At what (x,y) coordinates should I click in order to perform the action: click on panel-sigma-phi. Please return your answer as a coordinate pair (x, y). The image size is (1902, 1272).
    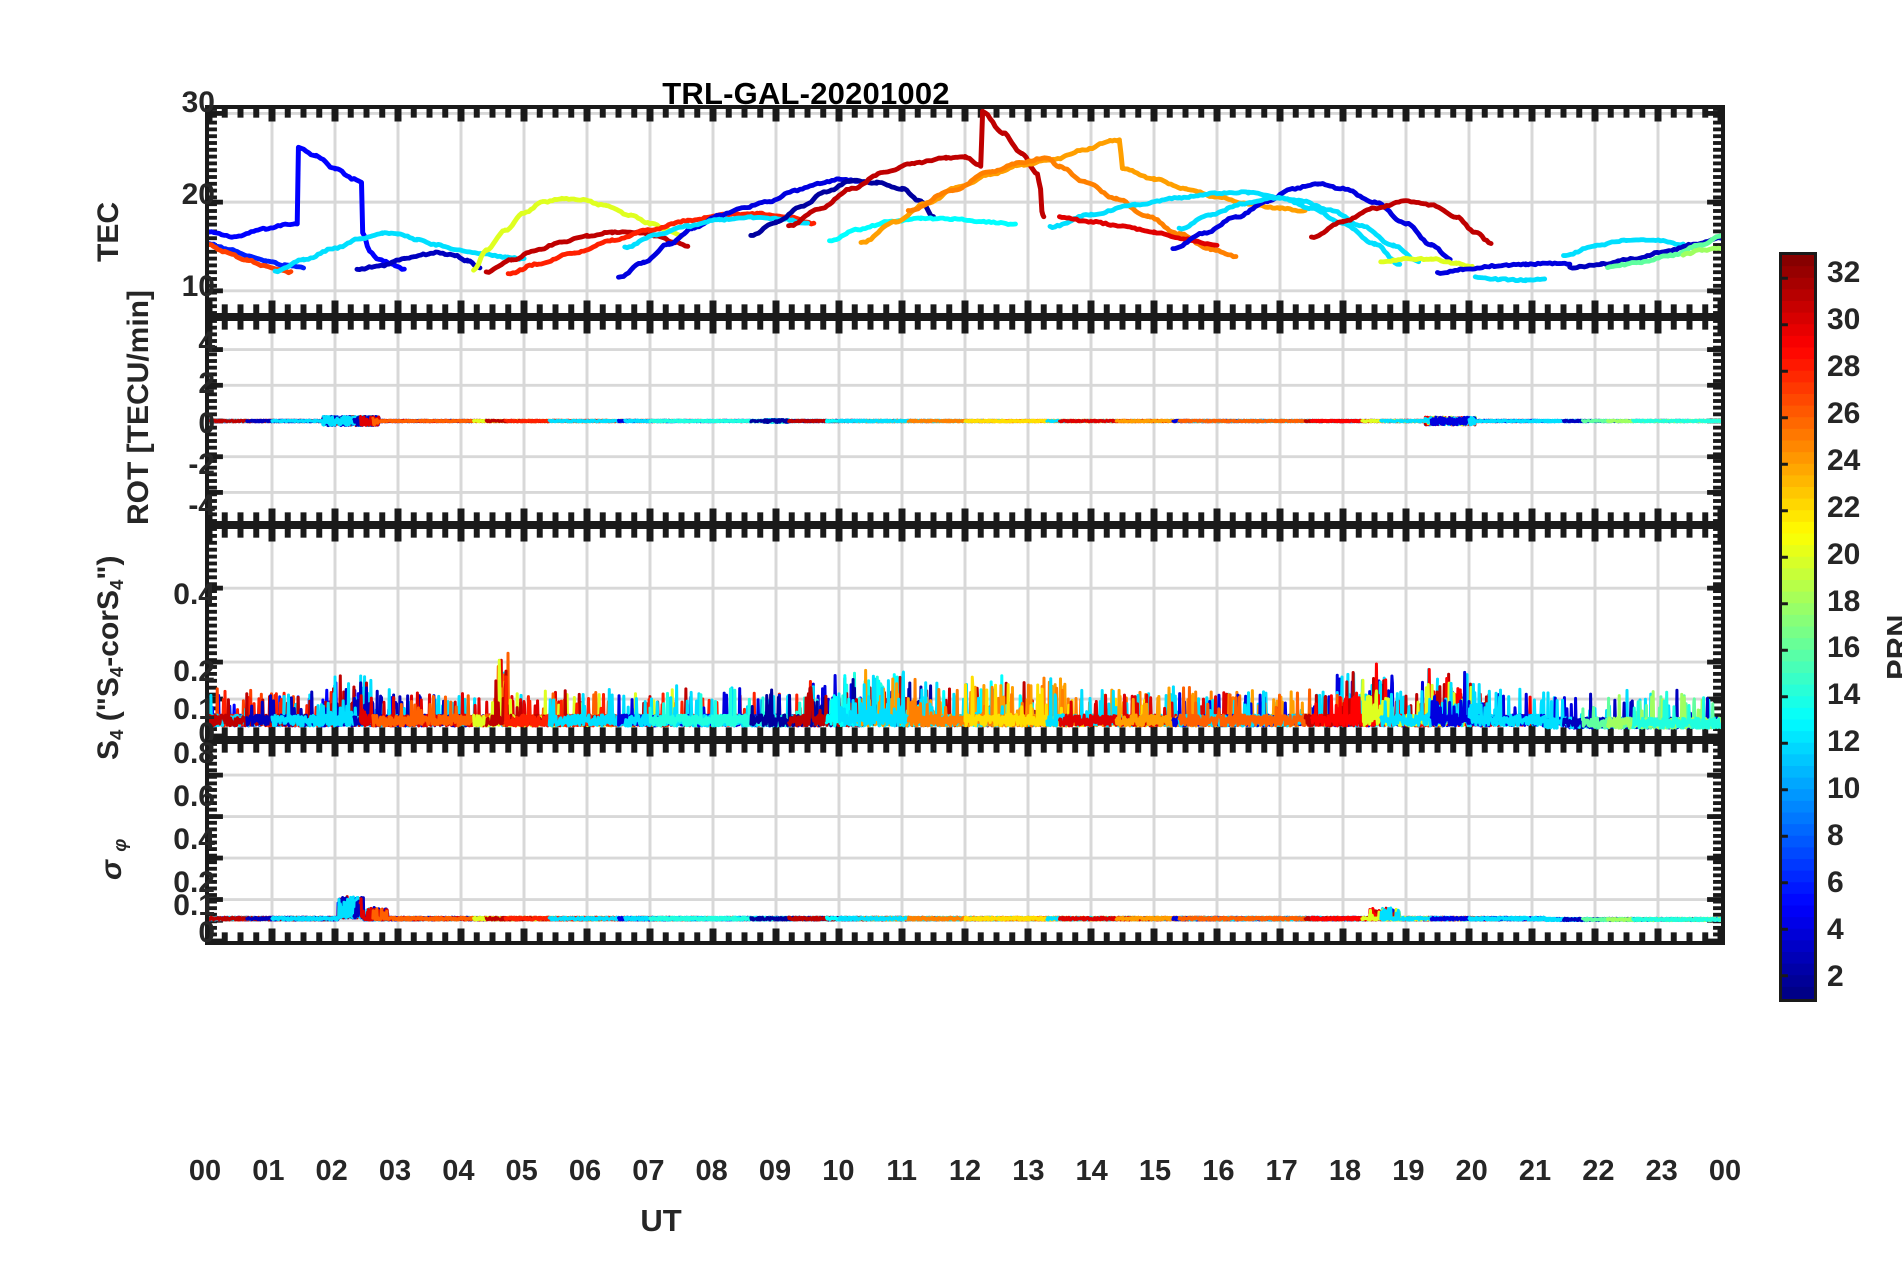
    Looking at the image, I should click on (965, 842).